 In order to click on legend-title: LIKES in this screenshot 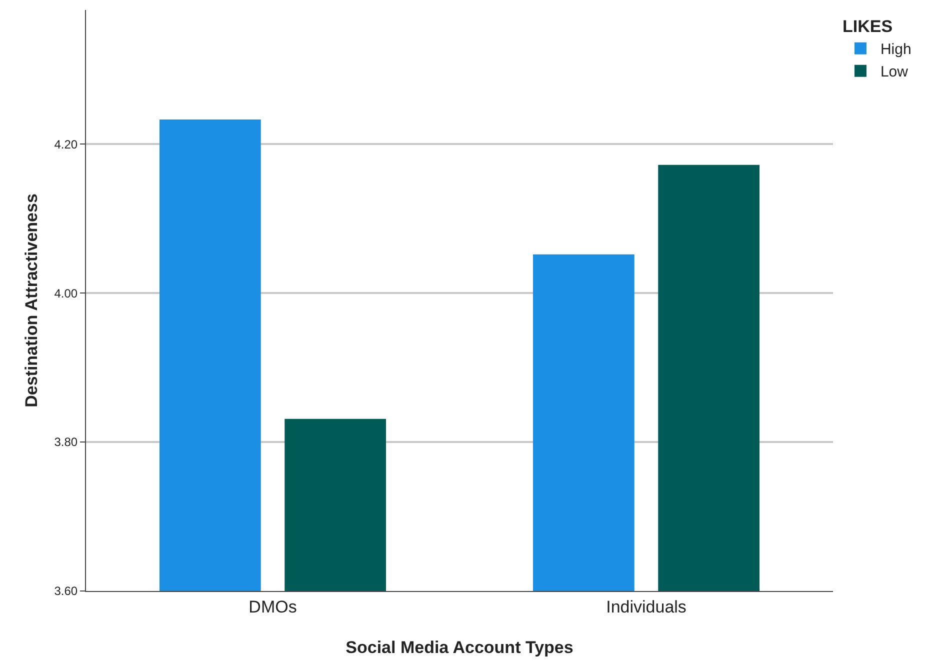, I will do `click(867, 26)`.